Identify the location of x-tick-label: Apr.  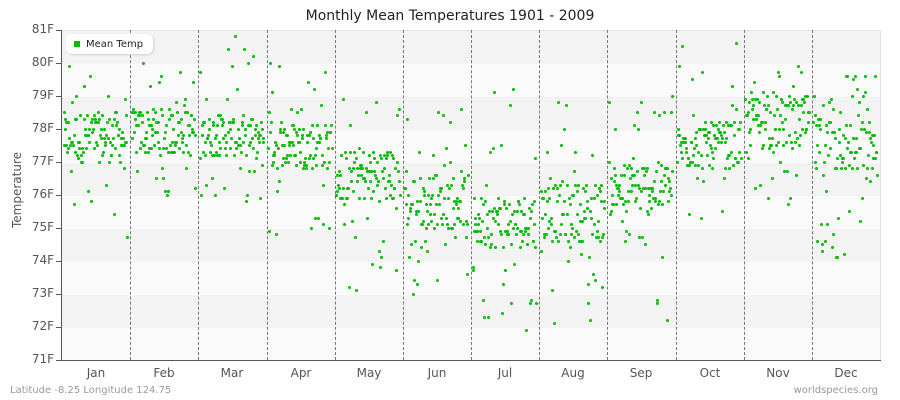
(301, 373).